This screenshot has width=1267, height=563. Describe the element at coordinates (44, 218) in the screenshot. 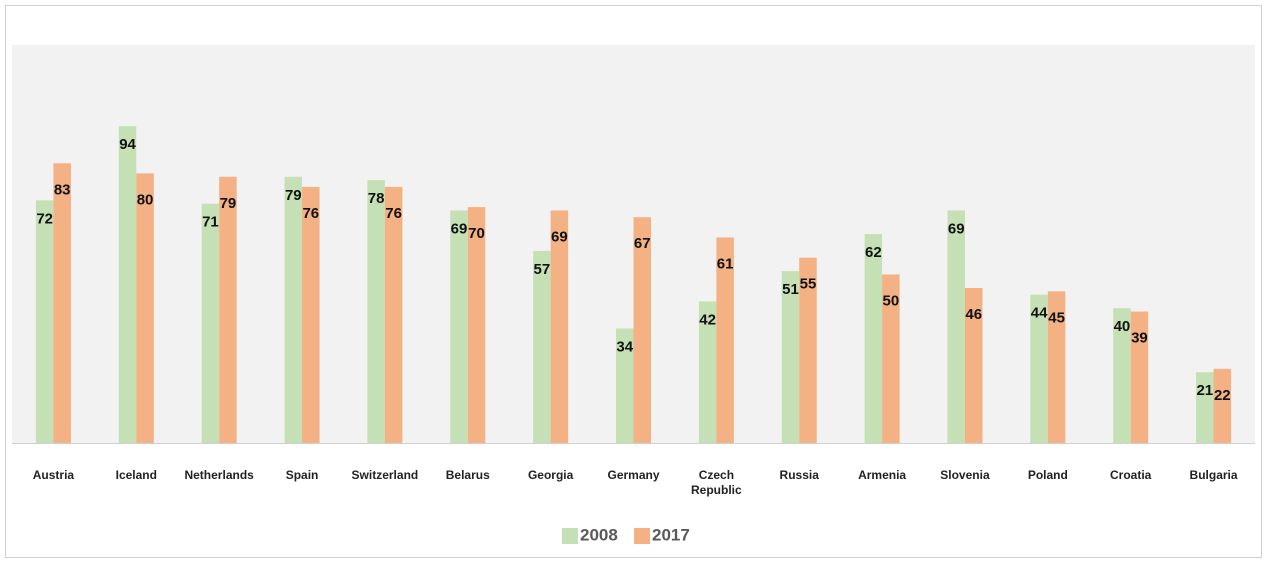

I see `value-label: 72` at that location.